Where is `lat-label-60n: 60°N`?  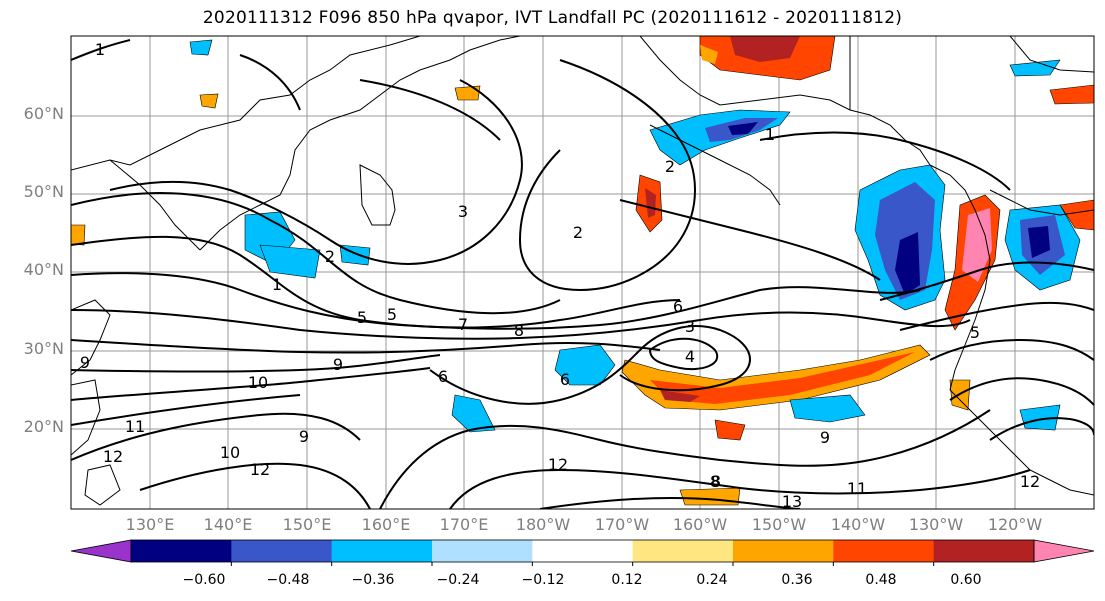
lat-label-60n: 60°N is located at coordinates (43, 113).